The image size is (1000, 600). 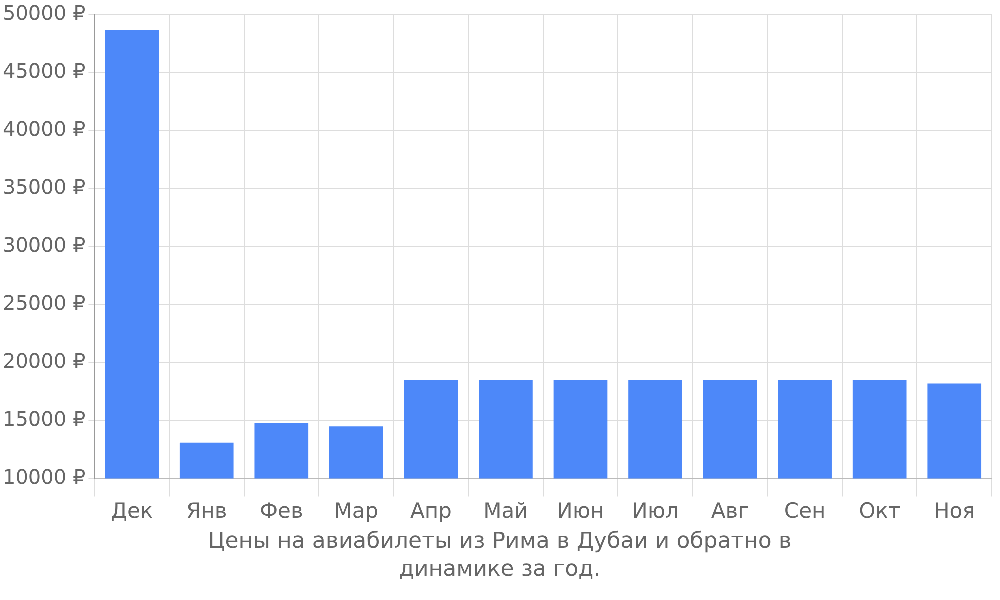 I want to click on x-tick-label: Фев, so click(x=282, y=510).